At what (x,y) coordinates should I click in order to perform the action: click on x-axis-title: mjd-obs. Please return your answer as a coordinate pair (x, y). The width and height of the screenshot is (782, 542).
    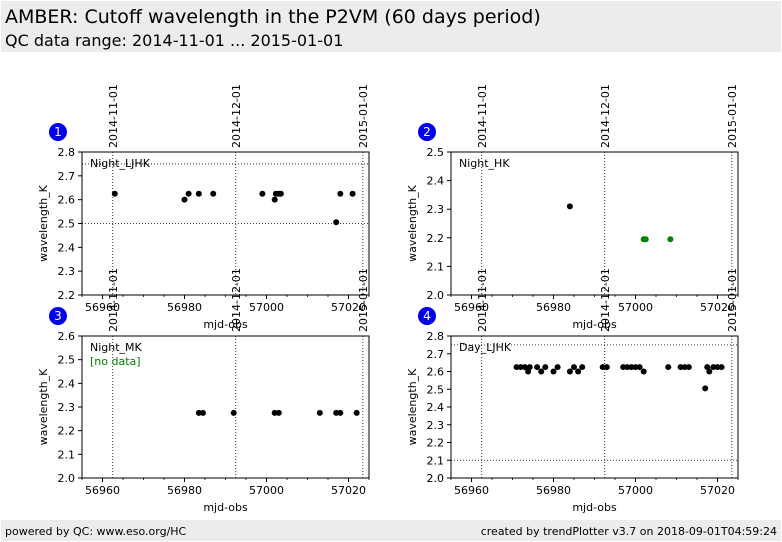
    Looking at the image, I should click on (594, 507).